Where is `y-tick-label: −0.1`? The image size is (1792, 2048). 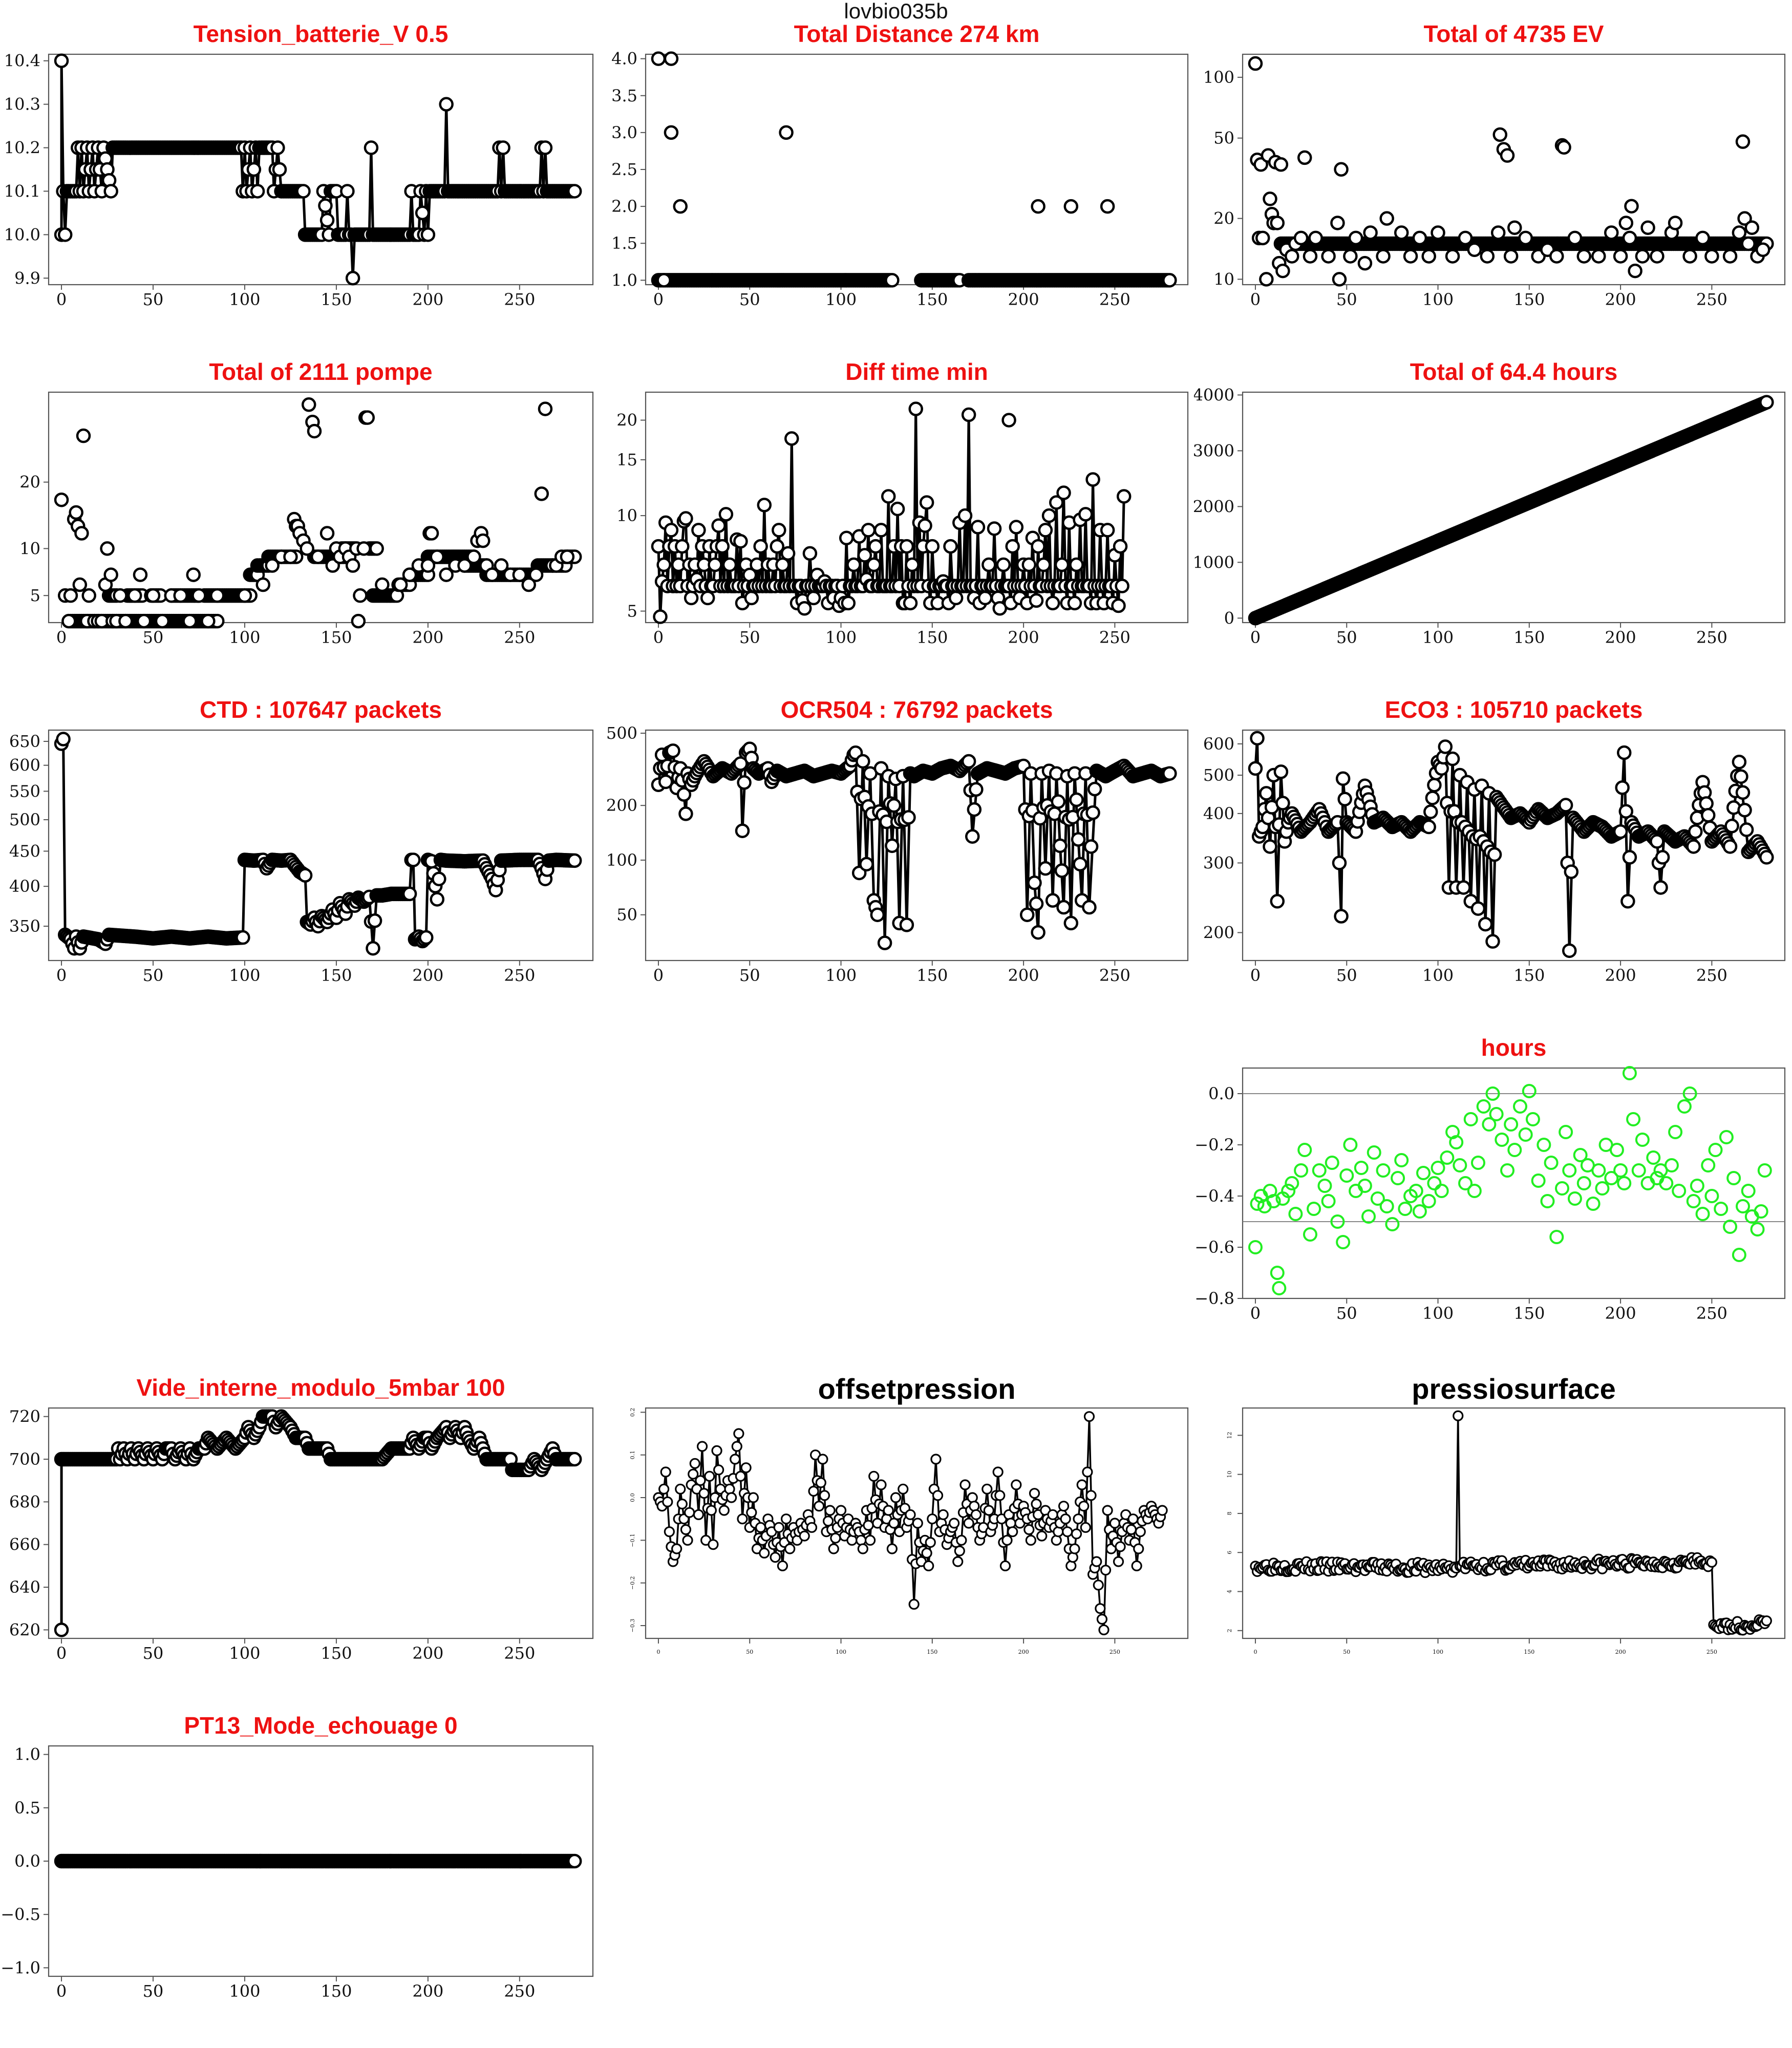
y-tick-label: −0.1 is located at coordinates (632, 1540).